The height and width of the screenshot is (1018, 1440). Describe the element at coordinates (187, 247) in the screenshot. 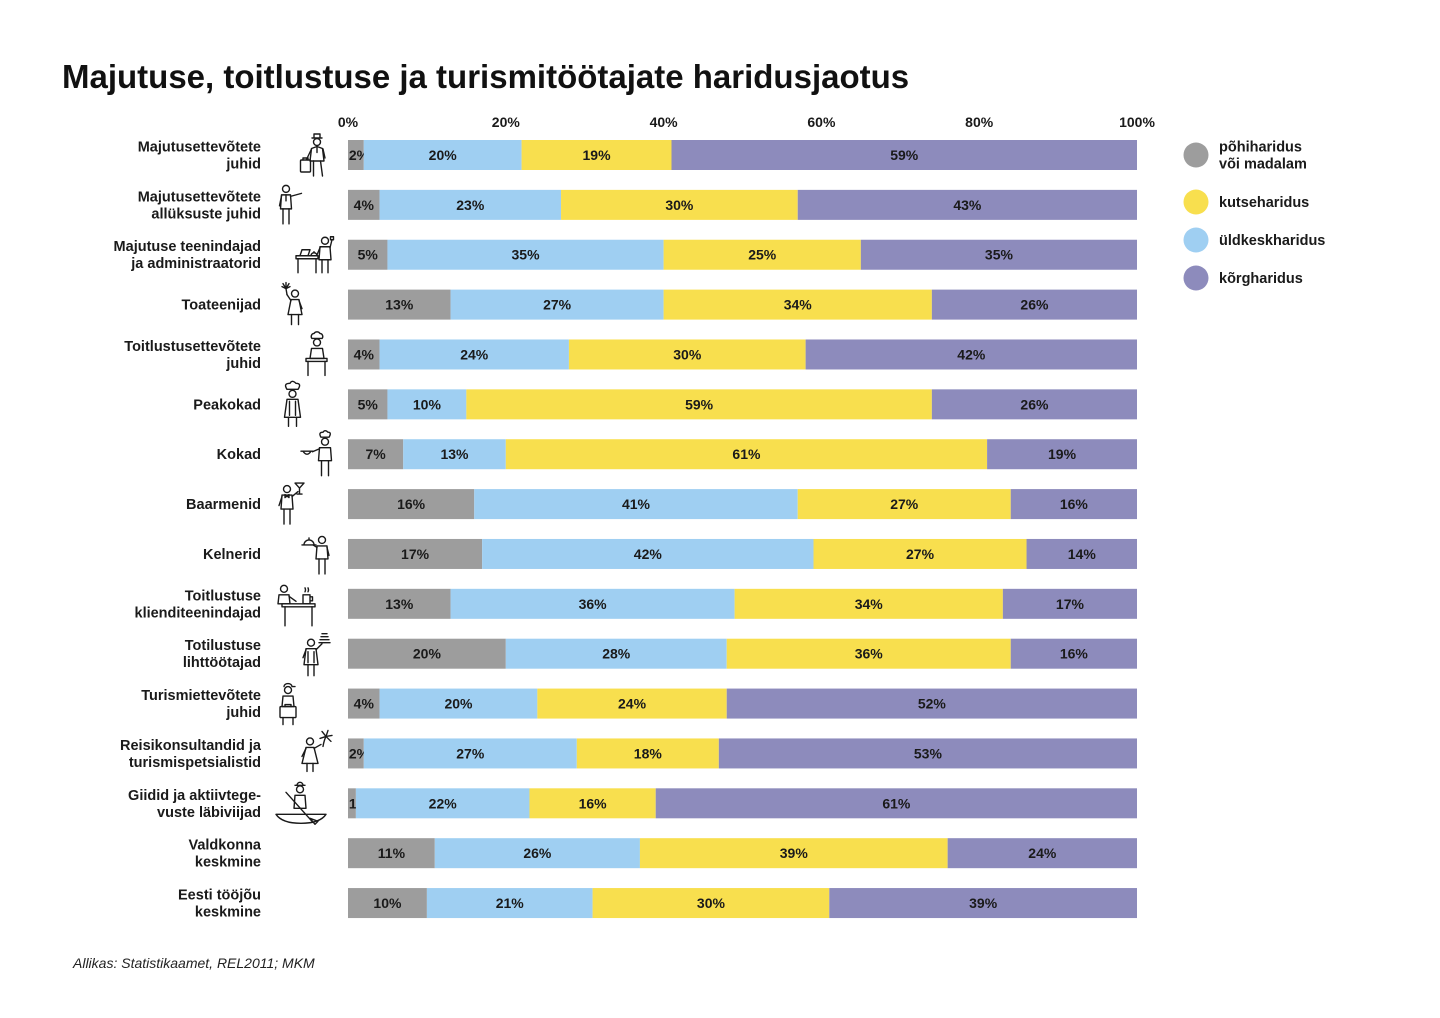

I see `category-label-line: Majutuse teenindajad` at that location.